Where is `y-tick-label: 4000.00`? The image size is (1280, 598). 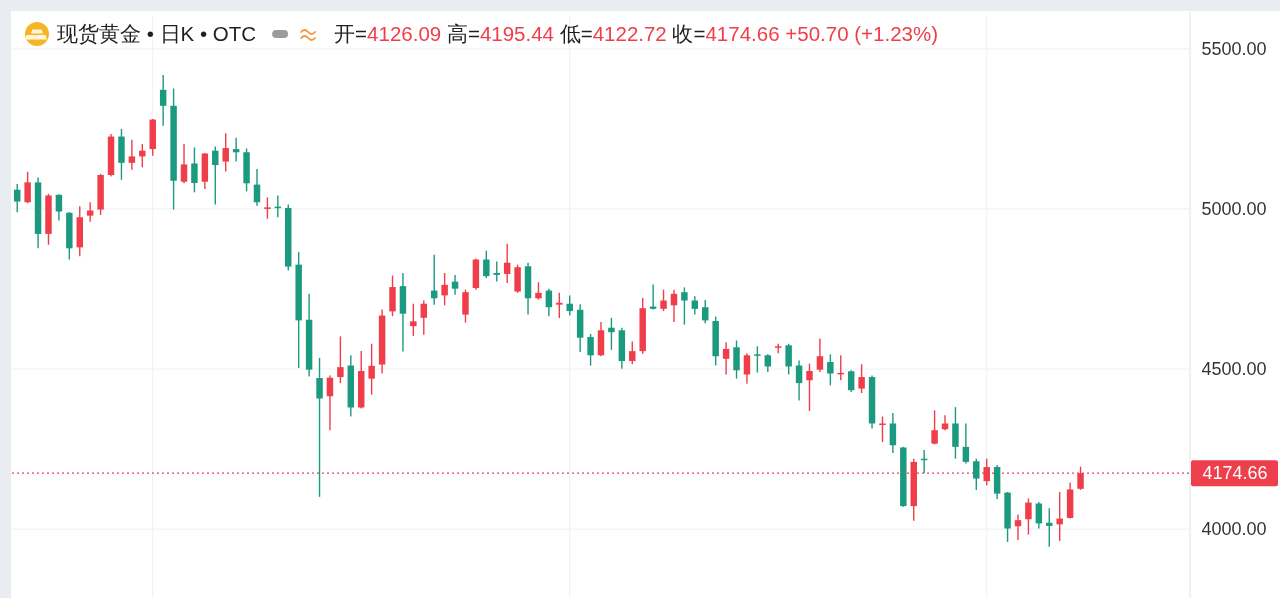
y-tick-label: 4000.00 is located at coordinates (1234, 529).